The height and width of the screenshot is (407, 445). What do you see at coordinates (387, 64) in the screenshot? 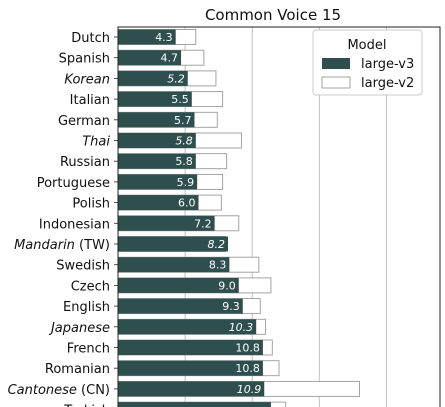
I see `legend-label-large-v3: large-v3` at bounding box center [387, 64].